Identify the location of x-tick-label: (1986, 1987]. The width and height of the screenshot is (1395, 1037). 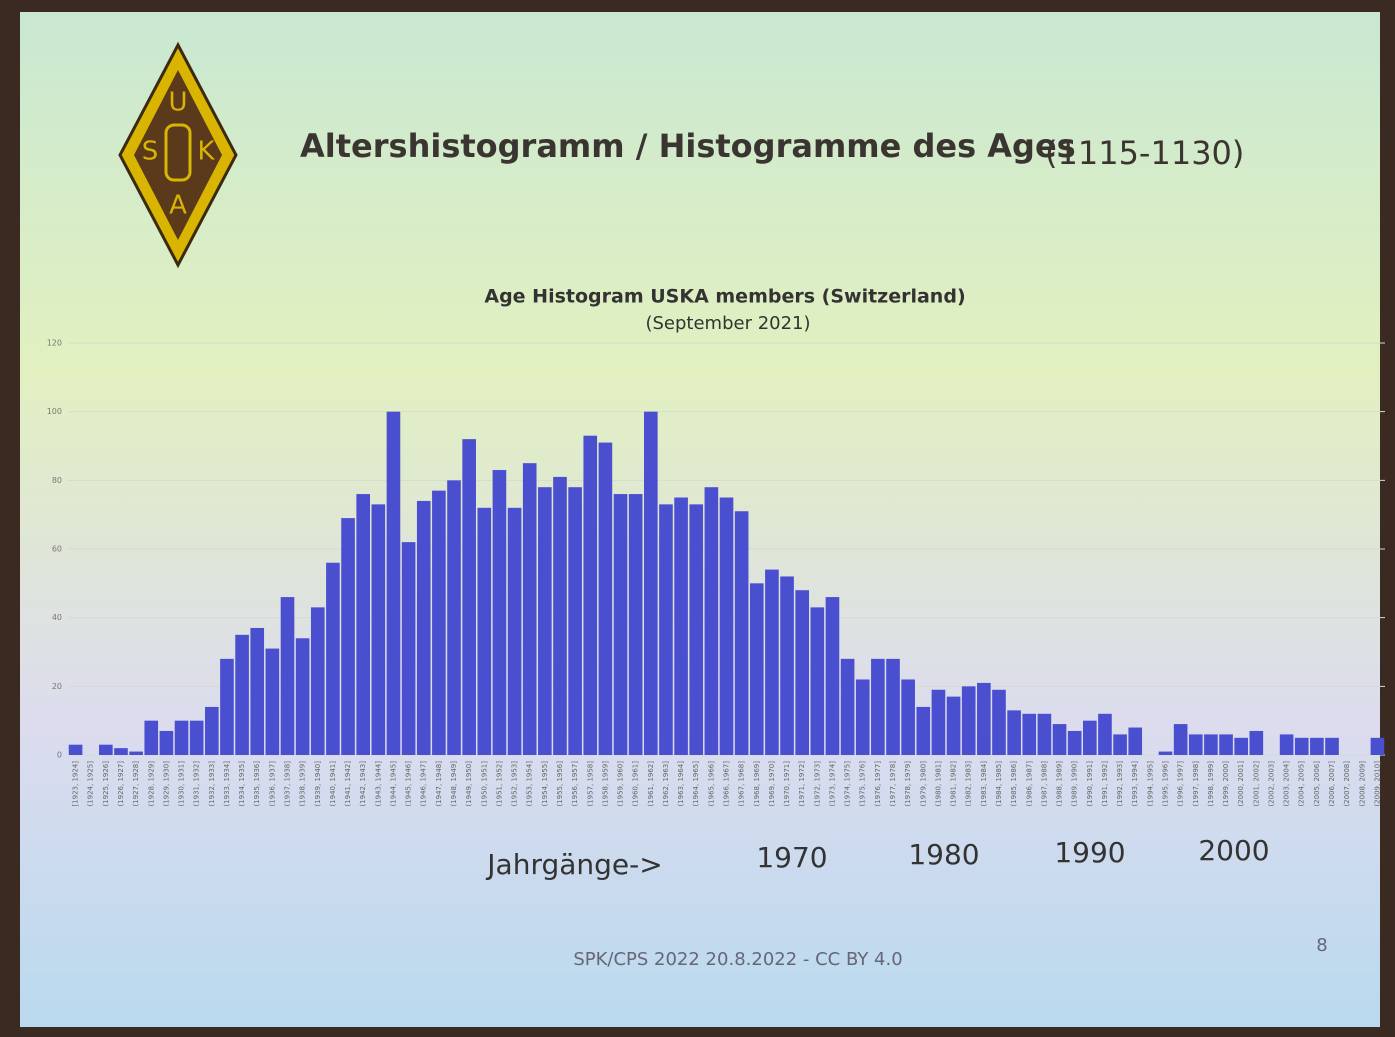
(1029, 784).